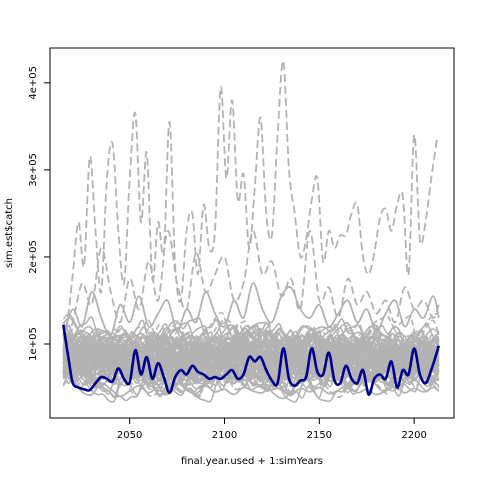  I want to click on x-tick-label: 2150, so click(319, 435).